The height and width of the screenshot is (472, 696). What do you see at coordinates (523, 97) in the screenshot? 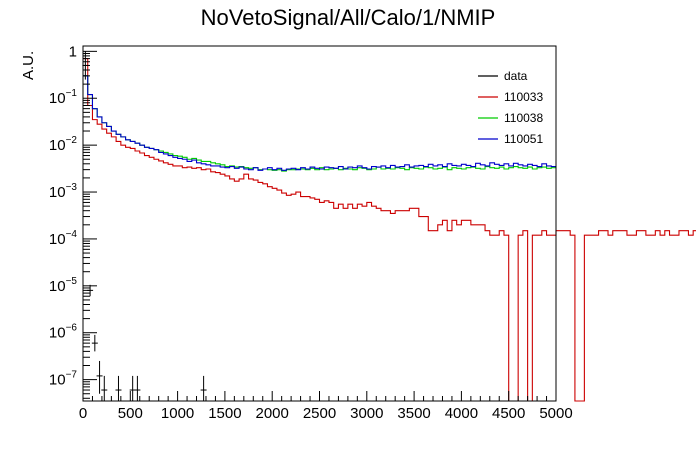
I see `legend-label: 110033` at bounding box center [523, 97].